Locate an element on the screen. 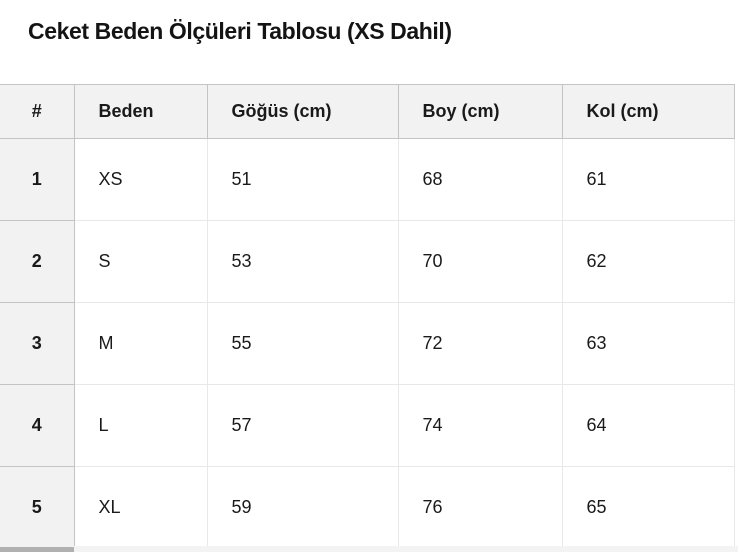  table-row: 5 XL 59 76 65 is located at coordinates (367, 507).